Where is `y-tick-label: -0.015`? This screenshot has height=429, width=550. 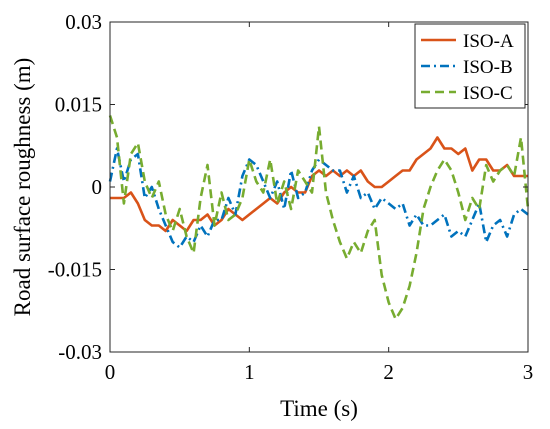
y-tick-label: -0.015 is located at coordinates (75, 270).